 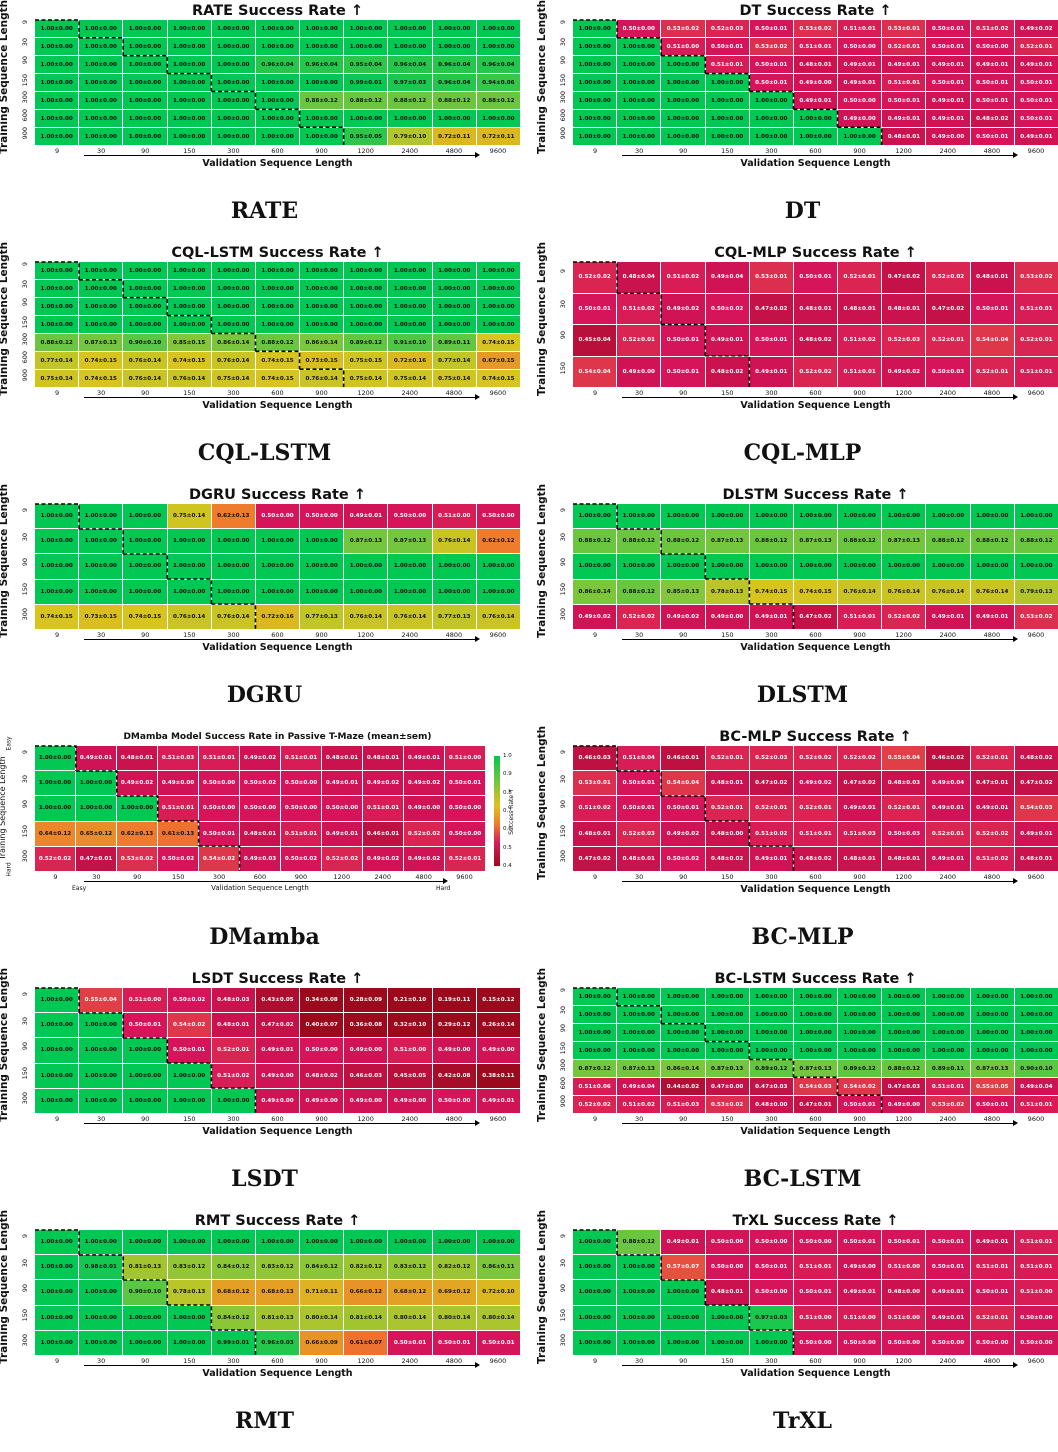 What do you see at coordinates (277, 979) in the screenshot?
I see `chart-title: LSDT Success Rate ↑` at bounding box center [277, 979].